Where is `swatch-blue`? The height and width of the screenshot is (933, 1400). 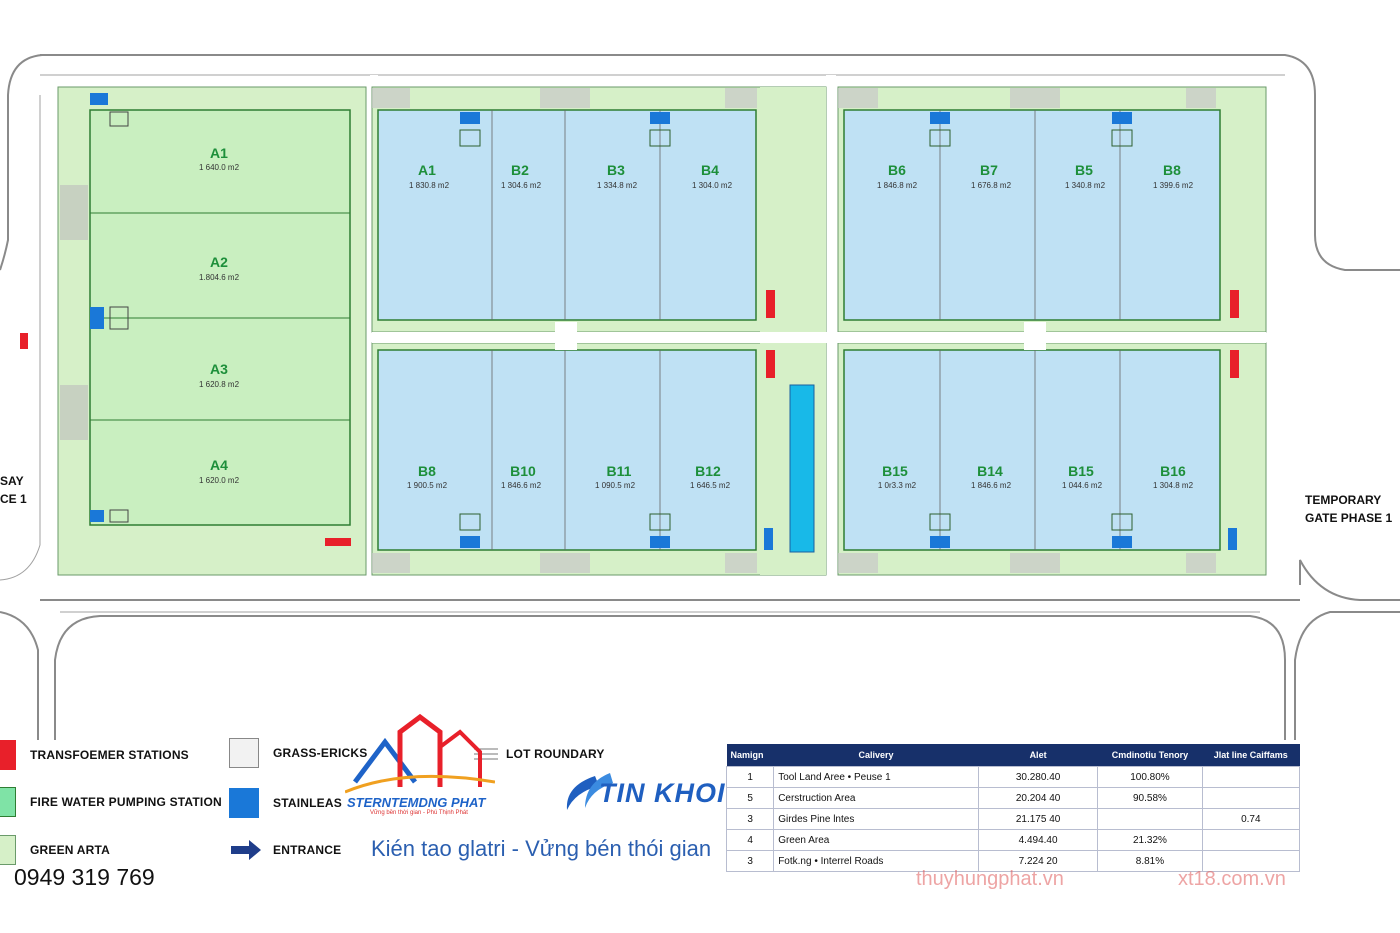 swatch-blue is located at coordinates (244, 803).